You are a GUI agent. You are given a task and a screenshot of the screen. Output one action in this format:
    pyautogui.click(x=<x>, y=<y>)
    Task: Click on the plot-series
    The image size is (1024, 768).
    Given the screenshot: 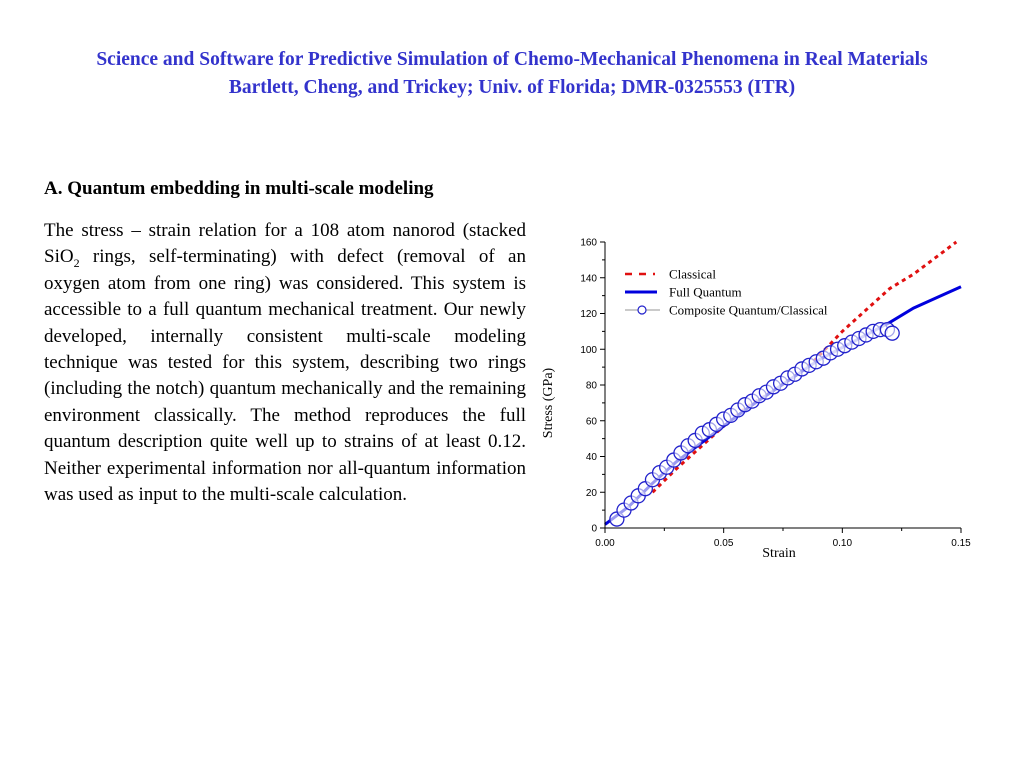 What is the action you would take?
    pyautogui.click(x=783, y=383)
    